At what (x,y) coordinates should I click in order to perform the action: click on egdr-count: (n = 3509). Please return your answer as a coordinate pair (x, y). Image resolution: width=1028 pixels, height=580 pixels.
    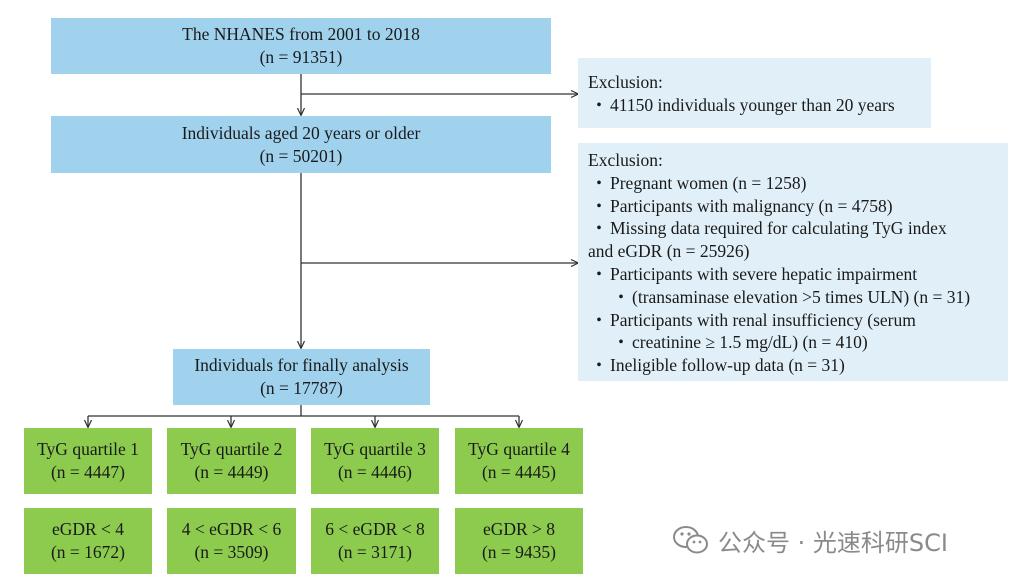
    Looking at the image, I should click on (231, 552).